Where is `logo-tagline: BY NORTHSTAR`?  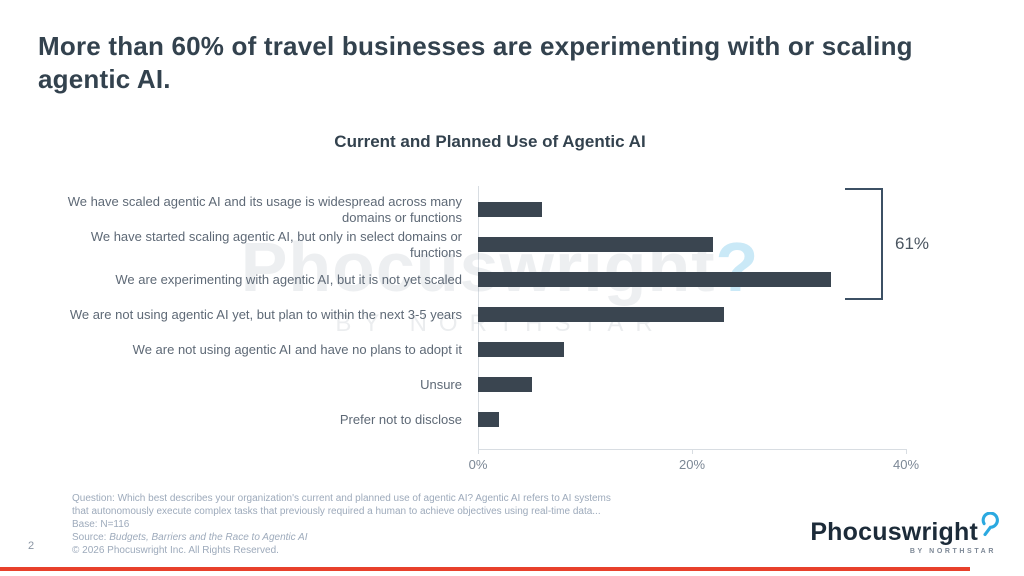
logo-tagline: BY NORTHSTAR is located at coordinates (952, 551).